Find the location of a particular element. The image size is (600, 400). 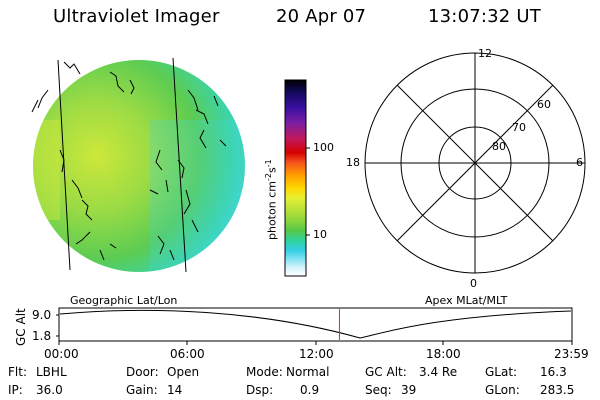

mlt-label-12: 12 is located at coordinates (485, 53).